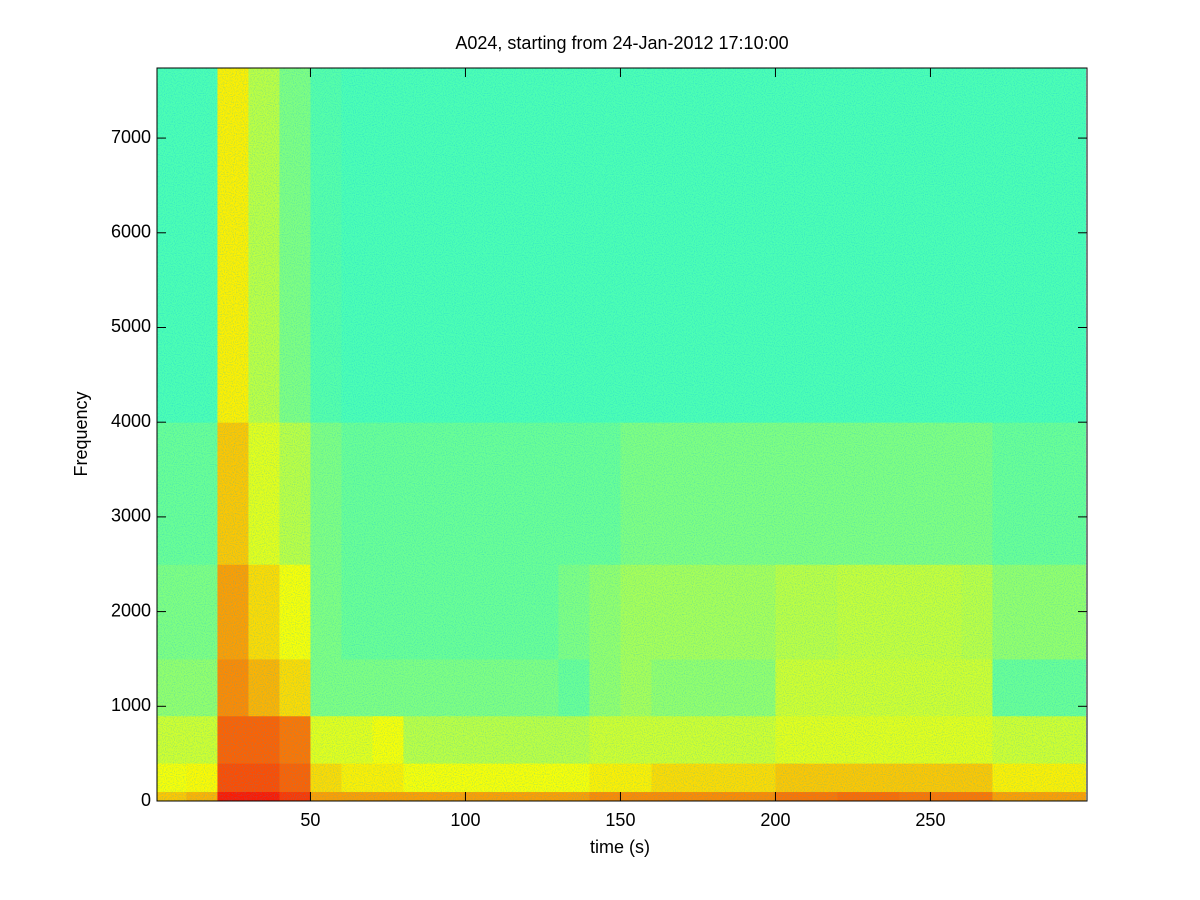 Image resolution: width=1200 pixels, height=900 pixels. I want to click on x-tick-label: 150, so click(620, 820).